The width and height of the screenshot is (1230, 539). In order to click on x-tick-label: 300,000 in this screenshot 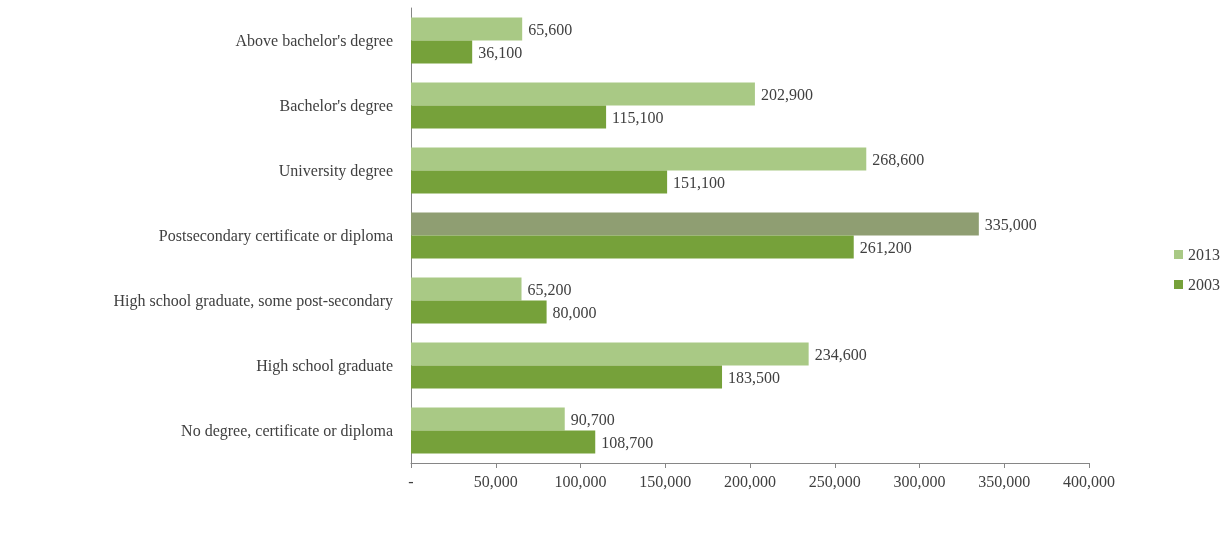, I will do `click(919, 481)`.